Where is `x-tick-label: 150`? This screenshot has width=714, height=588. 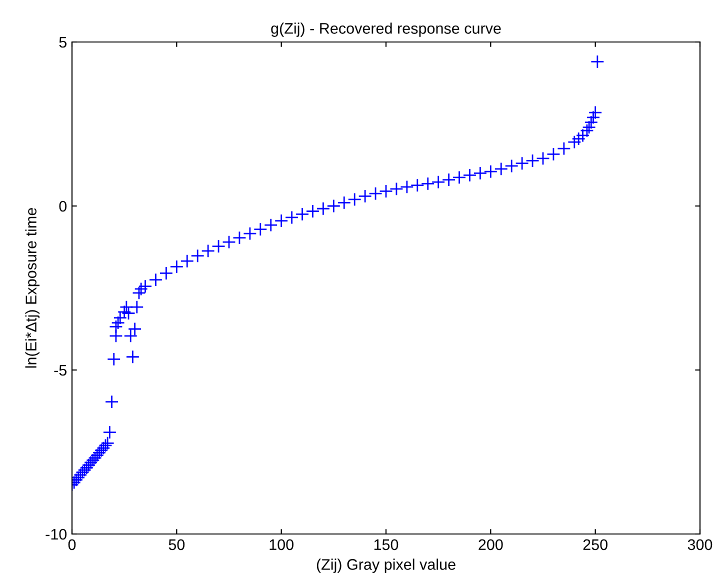
x-tick-label: 150 is located at coordinates (386, 544).